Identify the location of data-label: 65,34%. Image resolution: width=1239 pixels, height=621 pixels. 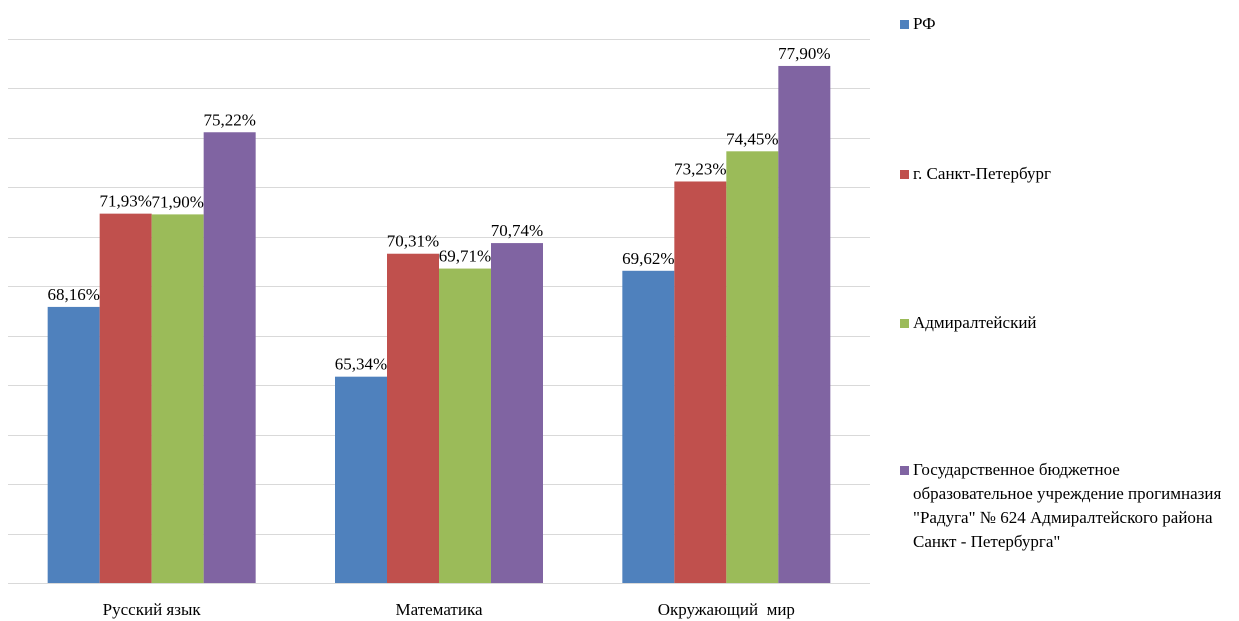
(361, 364).